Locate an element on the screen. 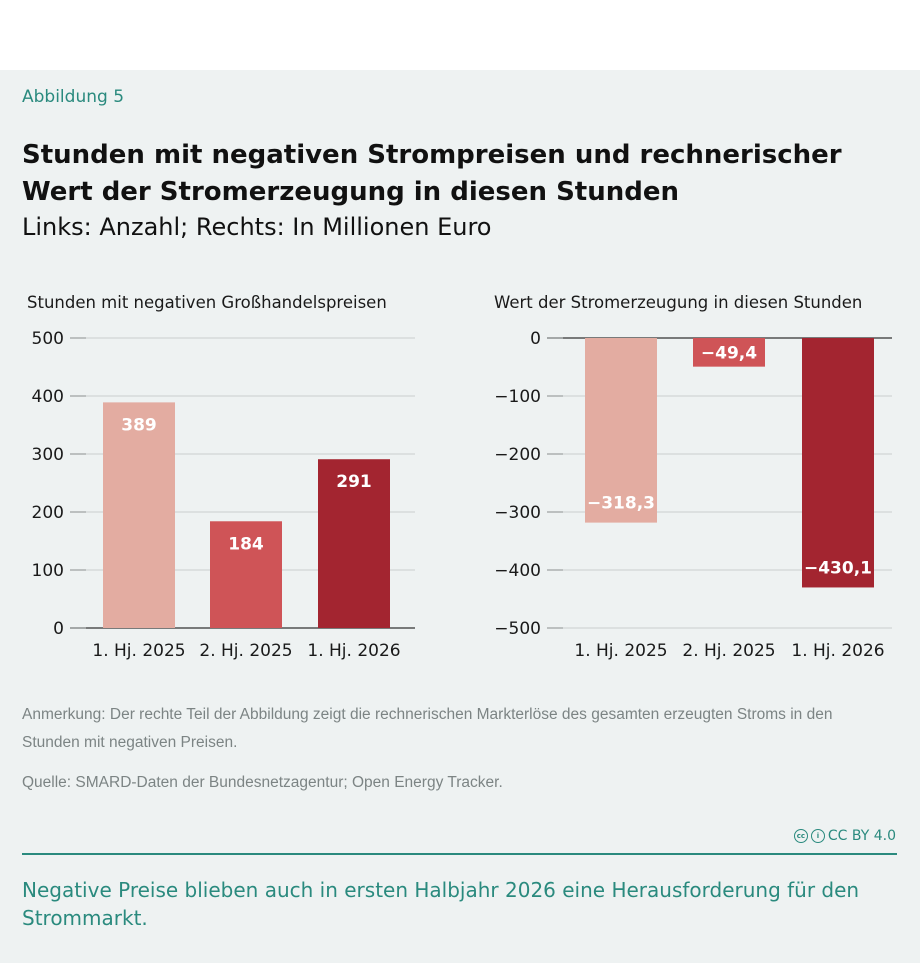 This screenshot has height=963, width=920. license-label: CC BY 4.0 is located at coordinates (861, 836).